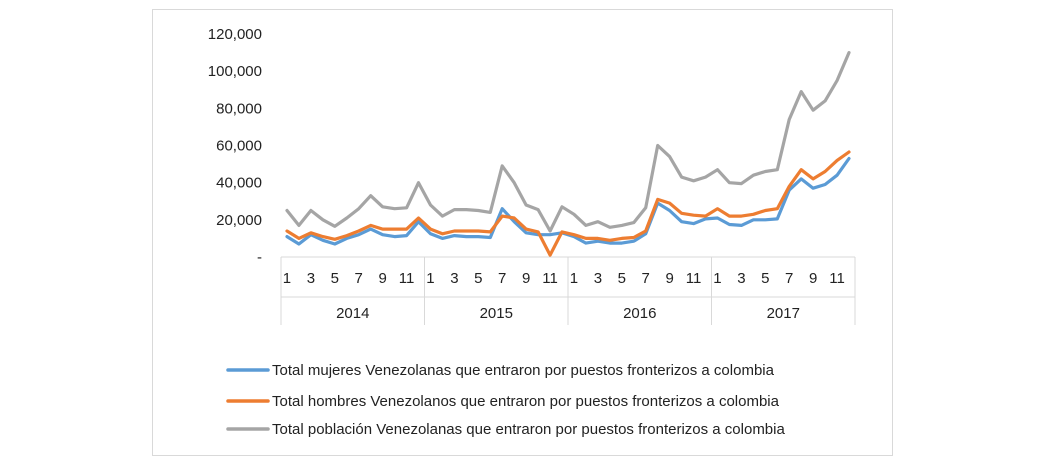 The width and height of the screenshot is (1048, 473). Describe the element at coordinates (239, 183) in the screenshot. I see `y-tick-label: 40,000` at that location.